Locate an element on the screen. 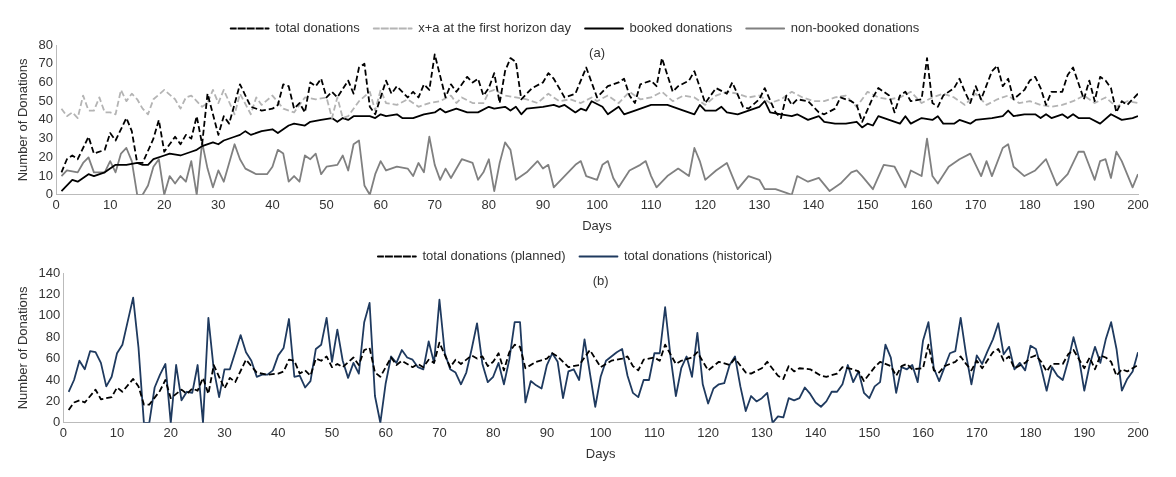 The width and height of the screenshot is (1176, 477). y-tick-label: 50 is located at coordinates (46, 100).